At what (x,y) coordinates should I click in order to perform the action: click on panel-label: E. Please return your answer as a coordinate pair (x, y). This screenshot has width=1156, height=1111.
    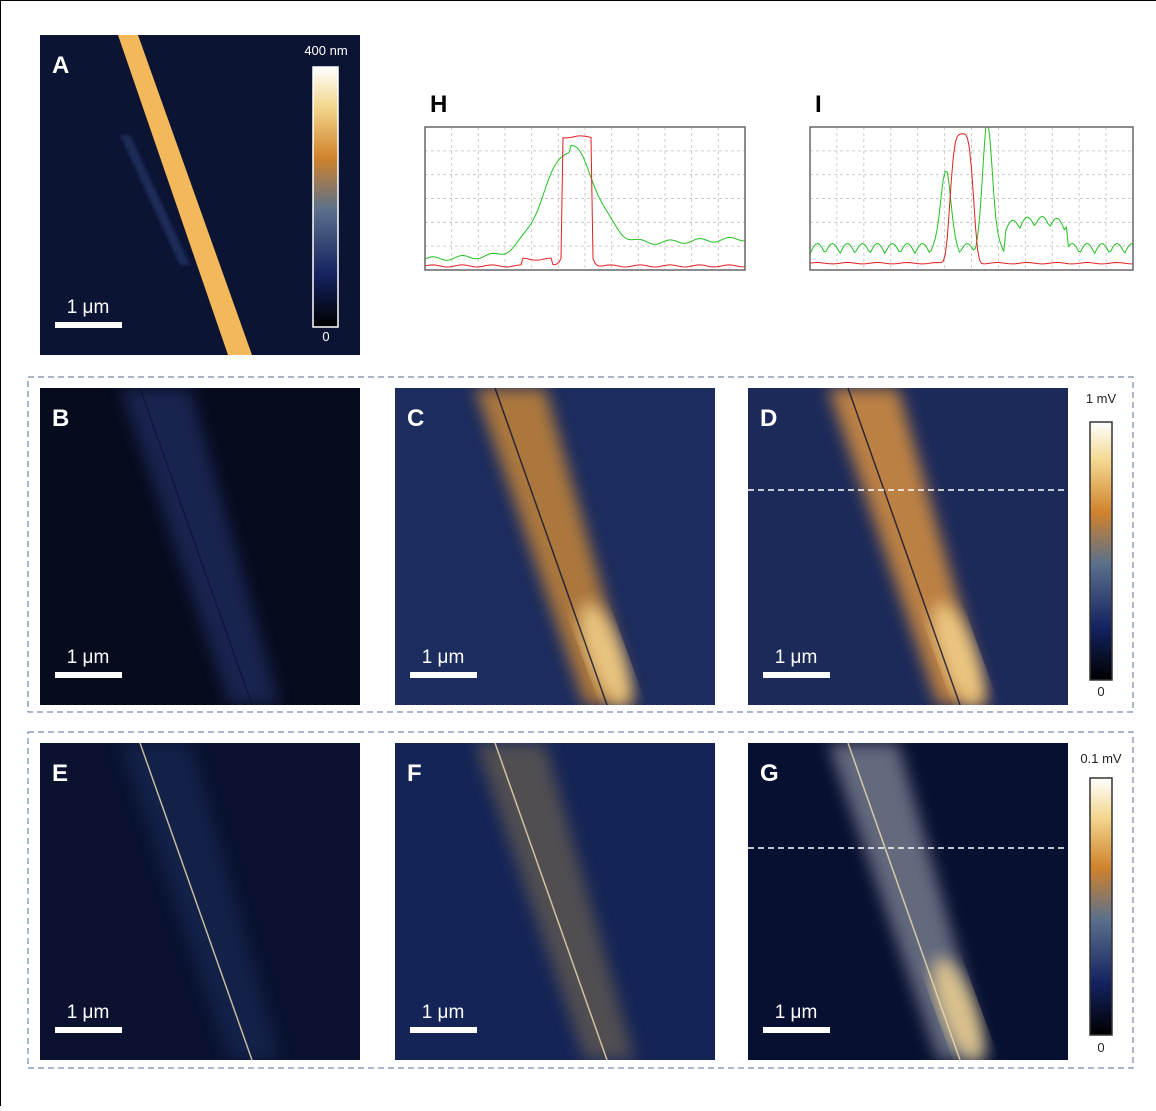
    Looking at the image, I should click on (60, 773).